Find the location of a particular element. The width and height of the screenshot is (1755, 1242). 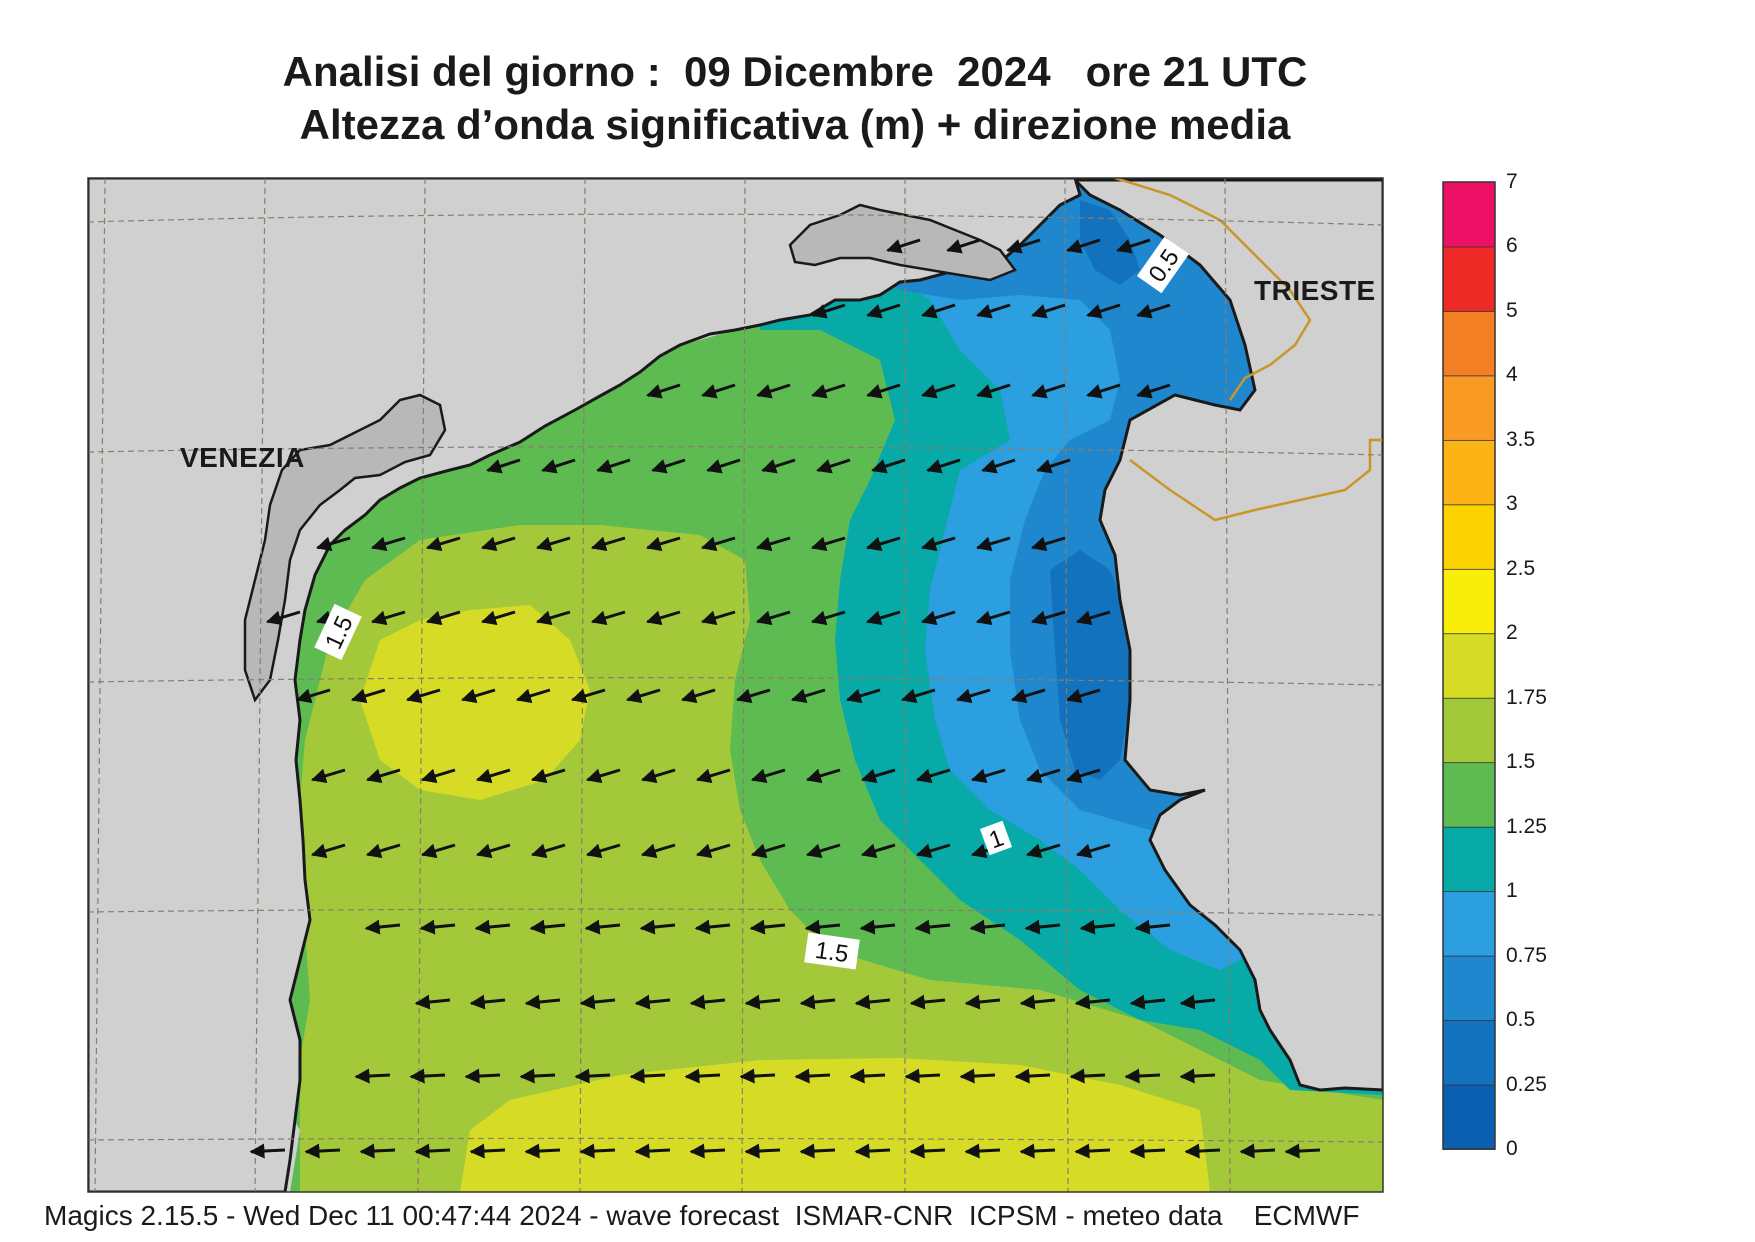

sea-band-0.25 is located at coordinates (1090, 665).